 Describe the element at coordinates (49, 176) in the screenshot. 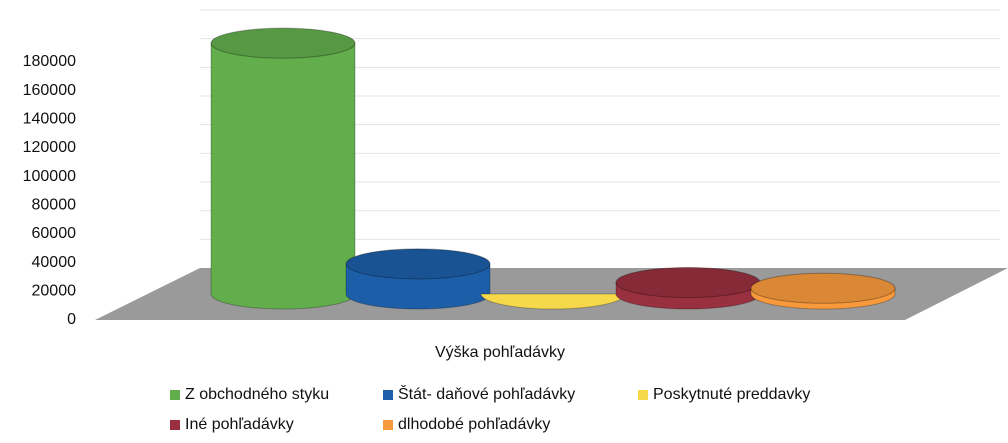

I see `y-tick-label: 100000` at that location.